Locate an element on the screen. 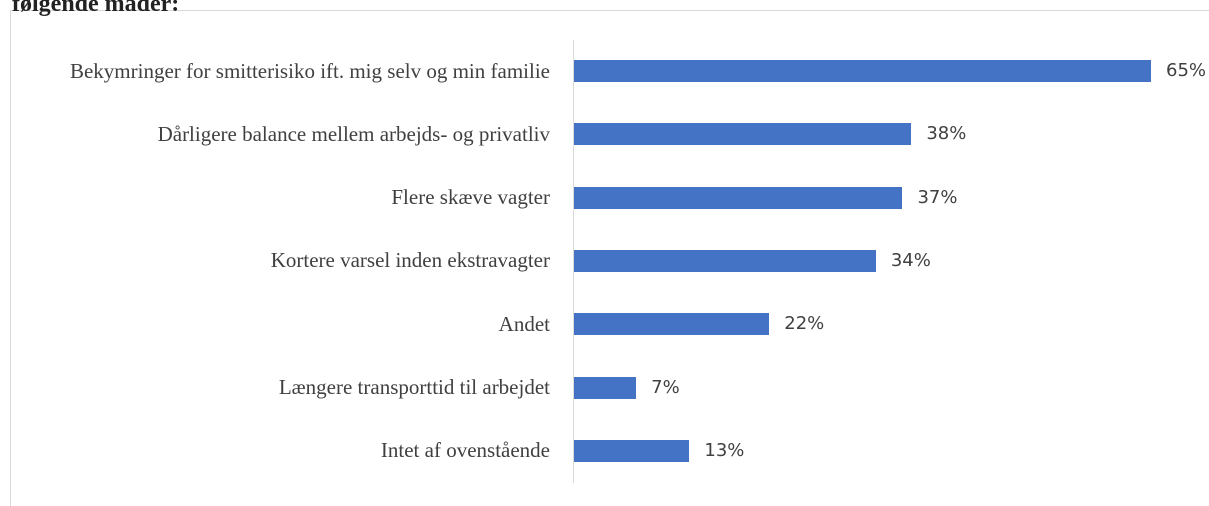  category-axis is located at coordinates (573, 261).